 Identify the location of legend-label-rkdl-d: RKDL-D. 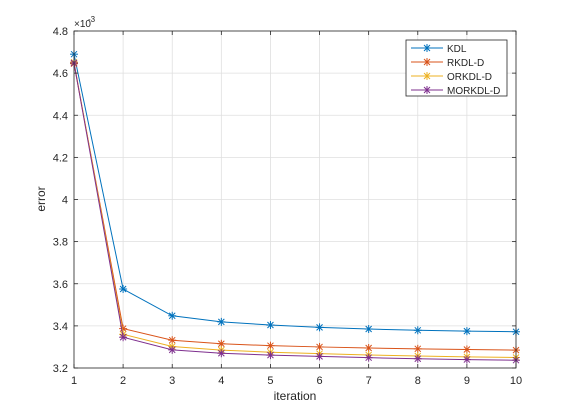
(465, 63).